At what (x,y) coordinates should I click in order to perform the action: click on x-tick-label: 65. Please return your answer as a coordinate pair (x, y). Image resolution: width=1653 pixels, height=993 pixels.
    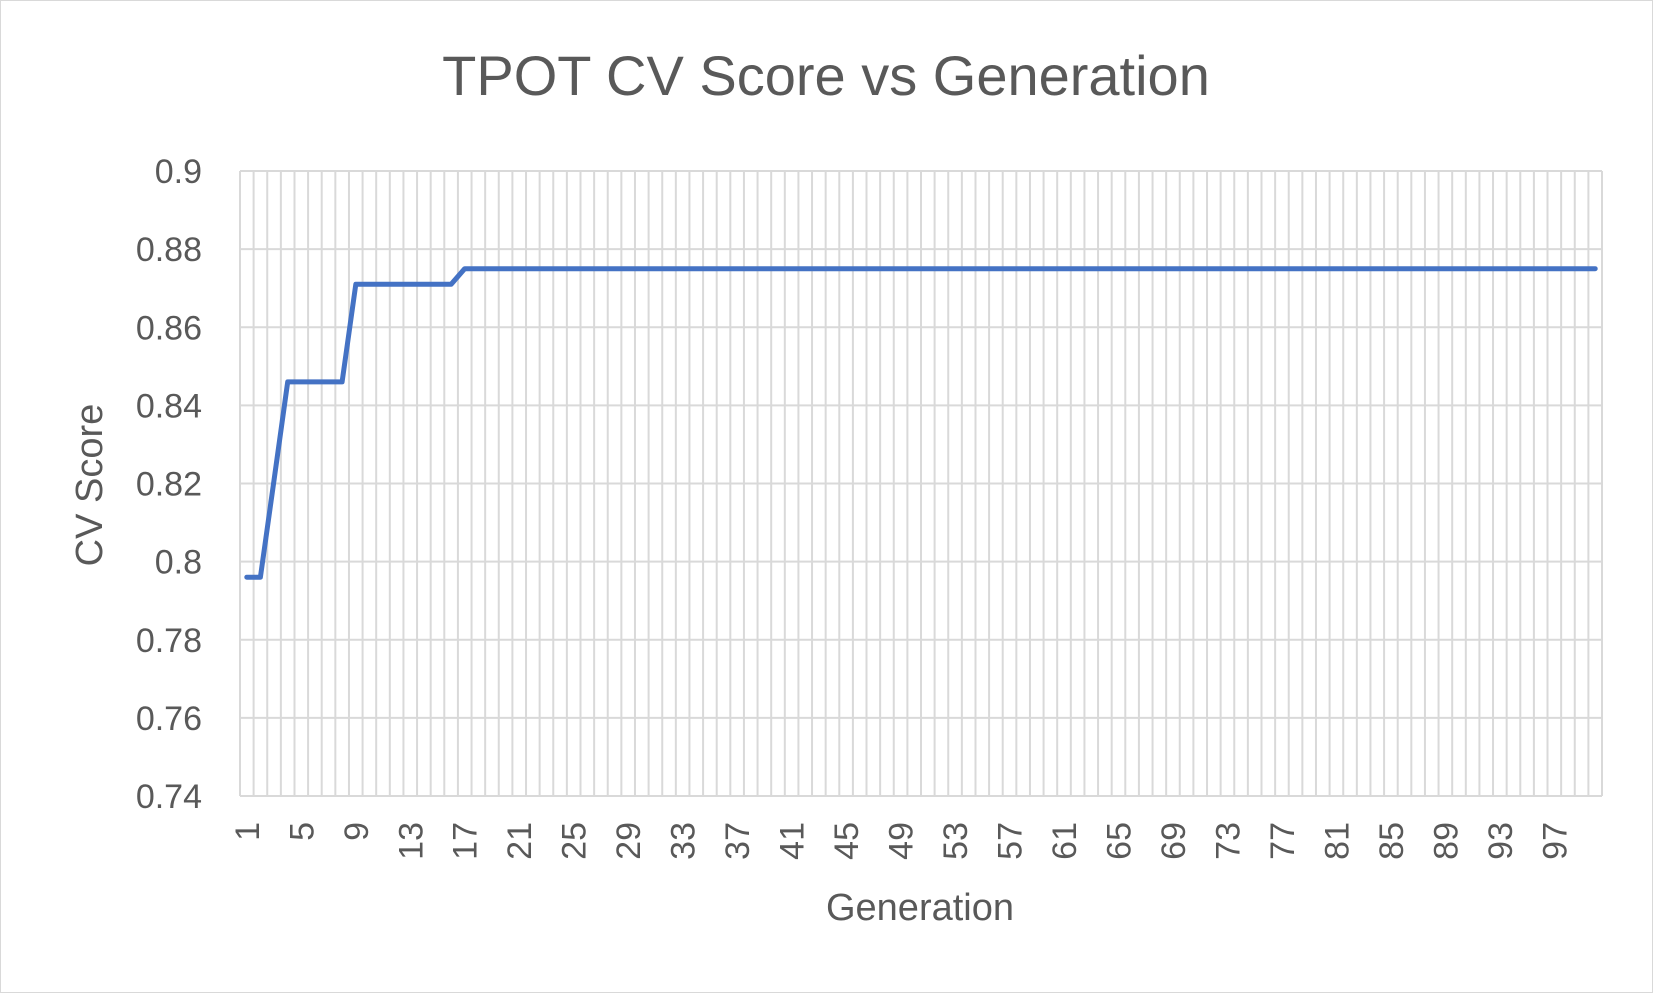
    Looking at the image, I should click on (1119, 841).